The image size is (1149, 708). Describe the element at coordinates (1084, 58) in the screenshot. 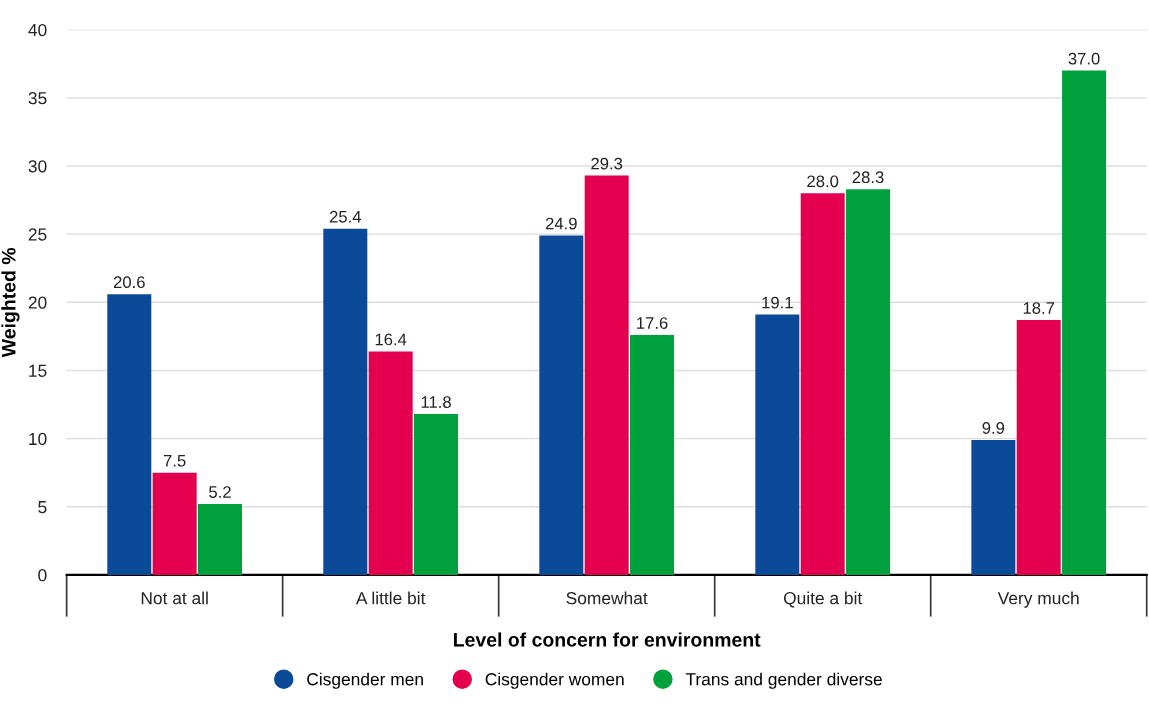

I see `data-label: 37.0` at that location.